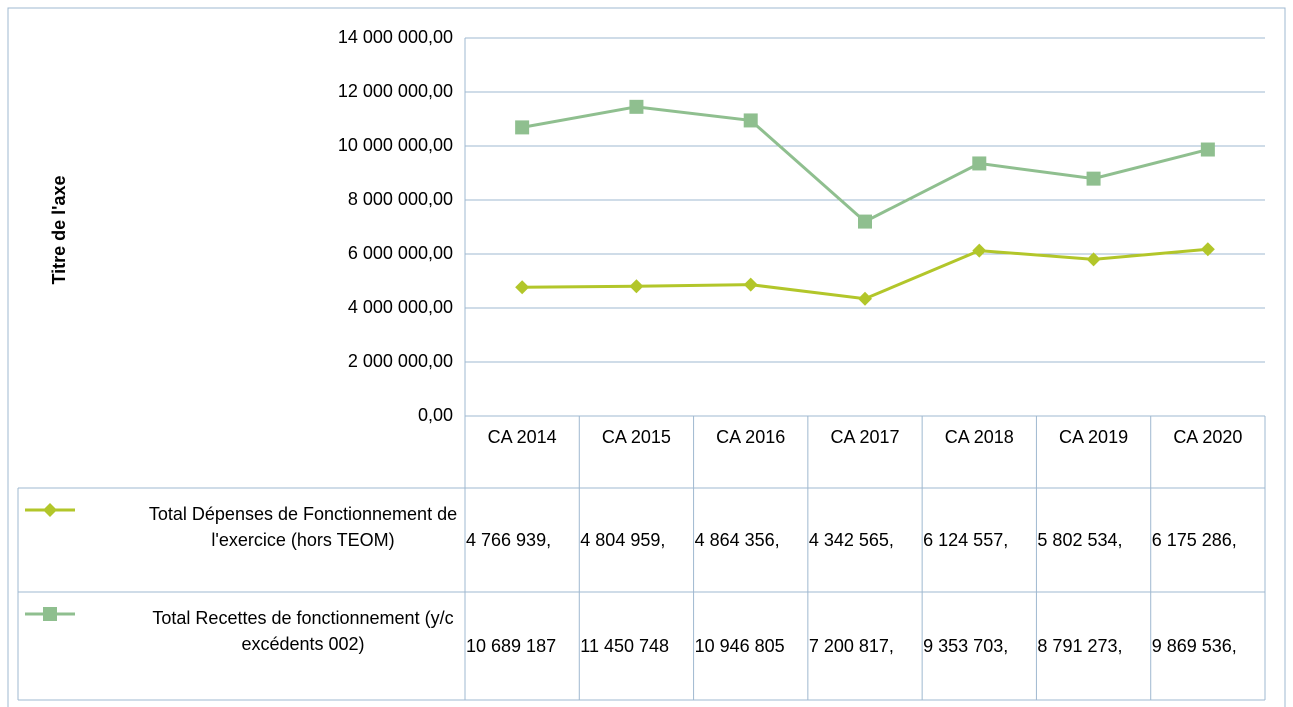 Image resolution: width=1293 pixels, height=707 pixels. I want to click on y-tick-label: 4 000 000,00, so click(400, 307).